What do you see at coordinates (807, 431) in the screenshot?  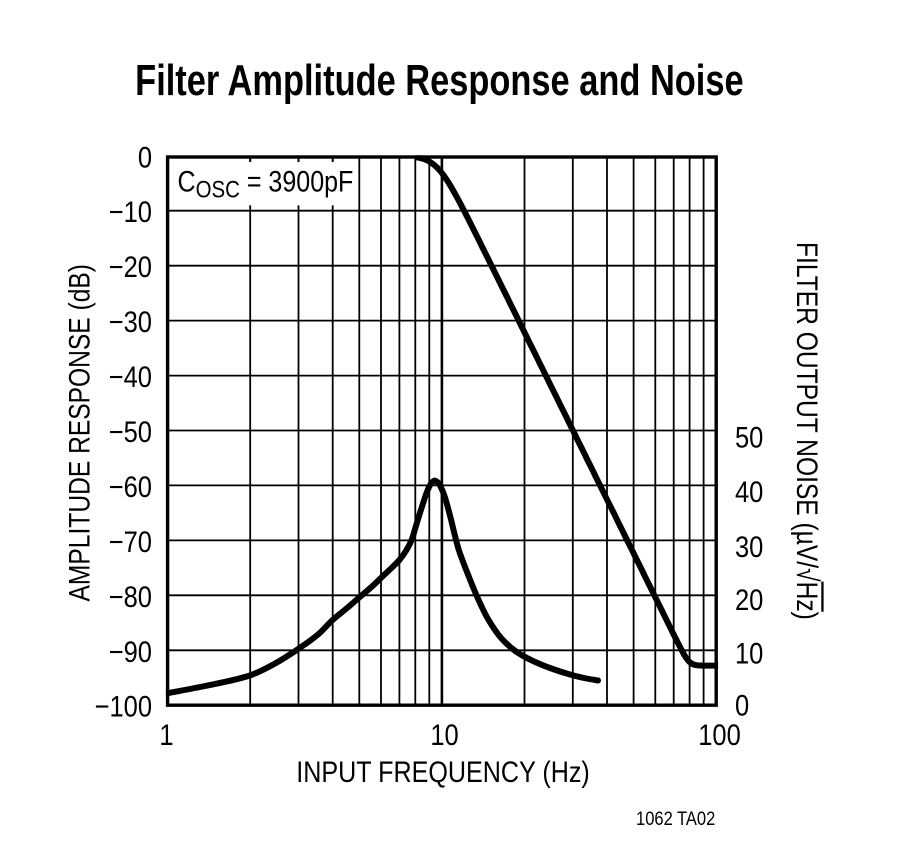 I see `svg-text: FILTER OUTPUT NOISE (µV/√Hz)` at bounding box center [807, 431].